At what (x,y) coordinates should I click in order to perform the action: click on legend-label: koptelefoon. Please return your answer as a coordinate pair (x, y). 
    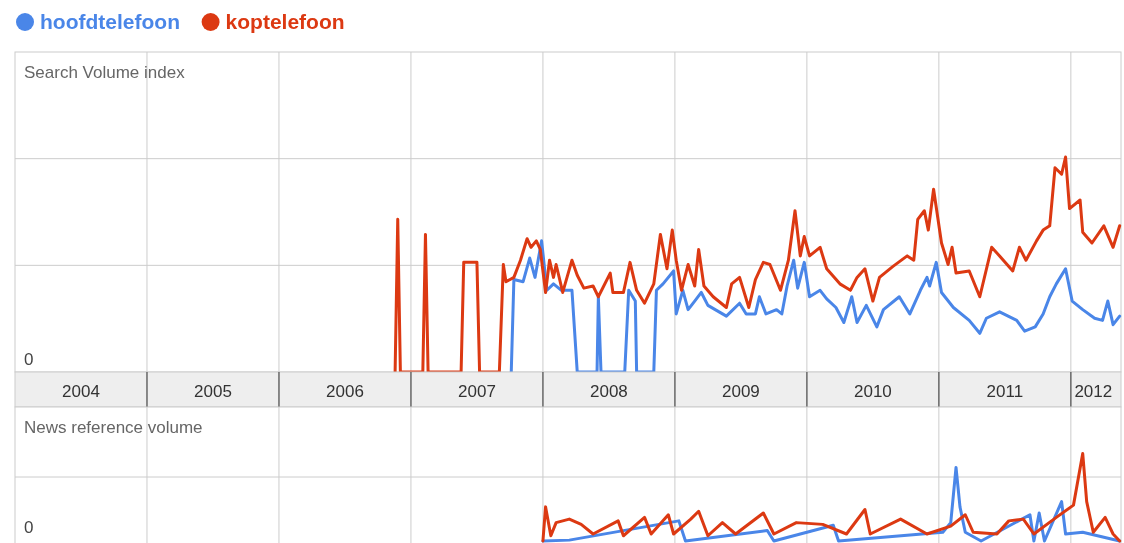
    Looking at the image, I should click on (285, 21).